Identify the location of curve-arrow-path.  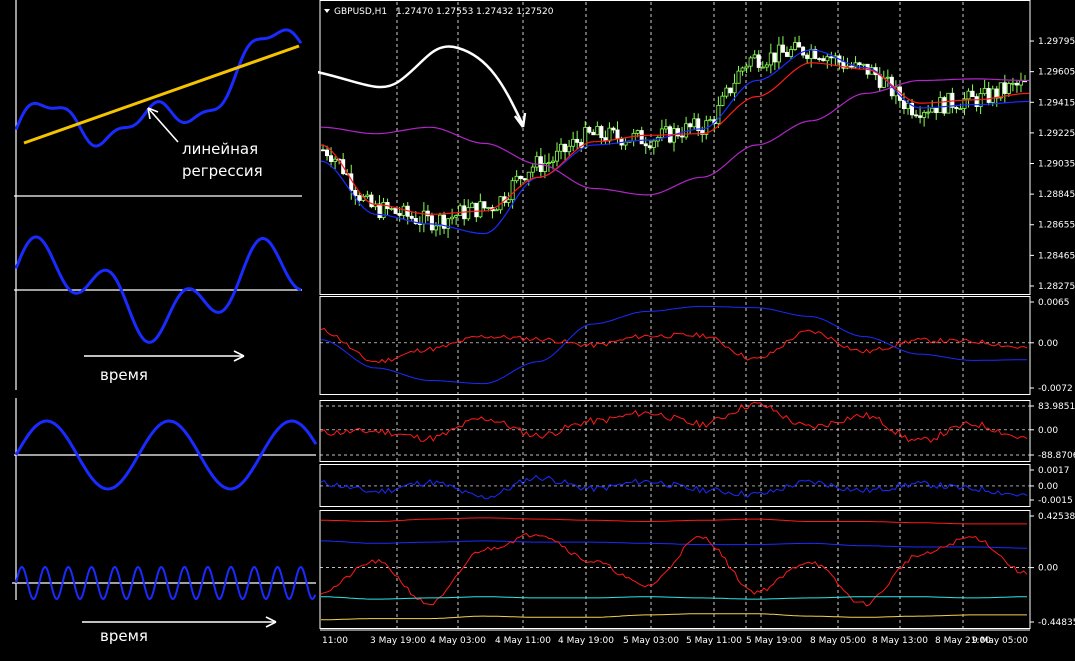
(416, 85).